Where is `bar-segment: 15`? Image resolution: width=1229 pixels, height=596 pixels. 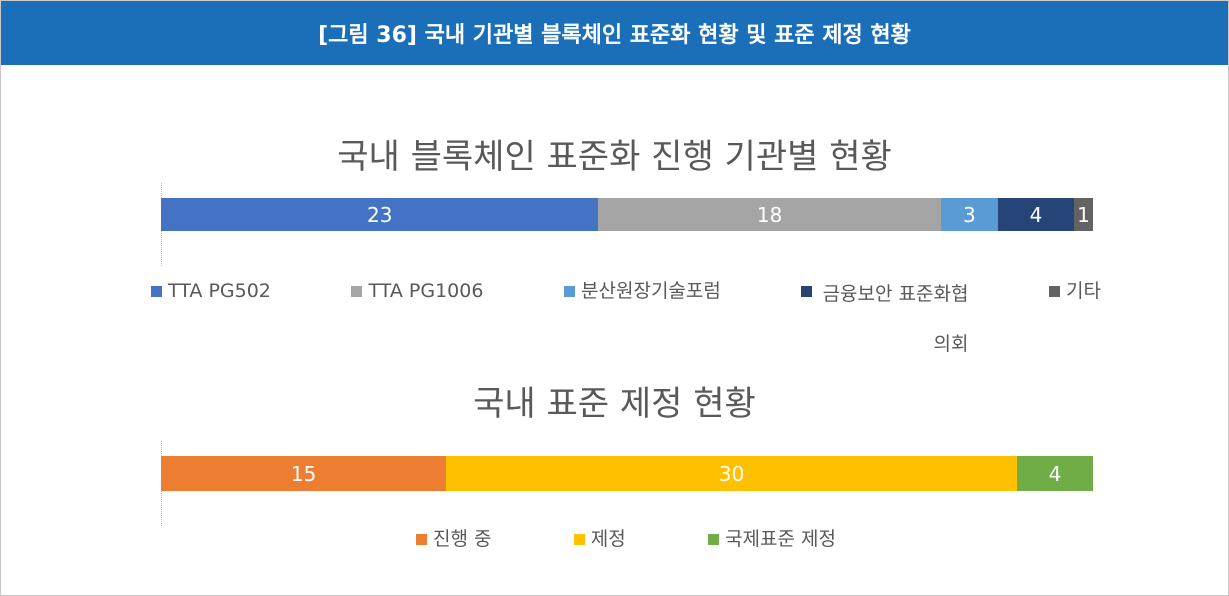 bar-segment: 15 is located at coordinates (304, 473).